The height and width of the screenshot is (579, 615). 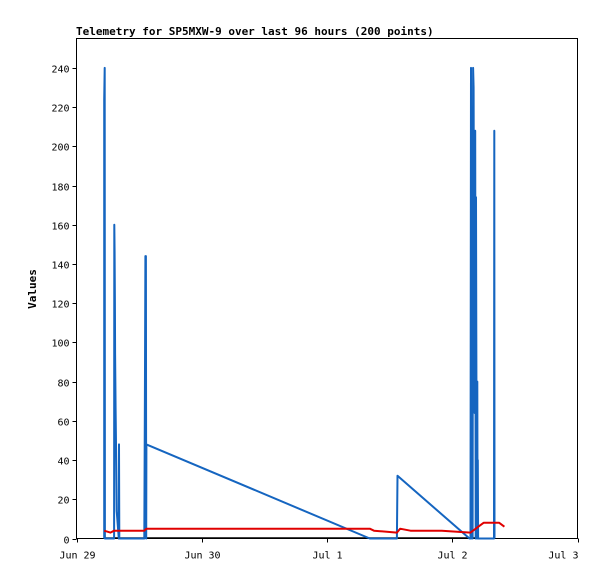 I want to click on y-tick-label: 100, so click(x=60, y=344).